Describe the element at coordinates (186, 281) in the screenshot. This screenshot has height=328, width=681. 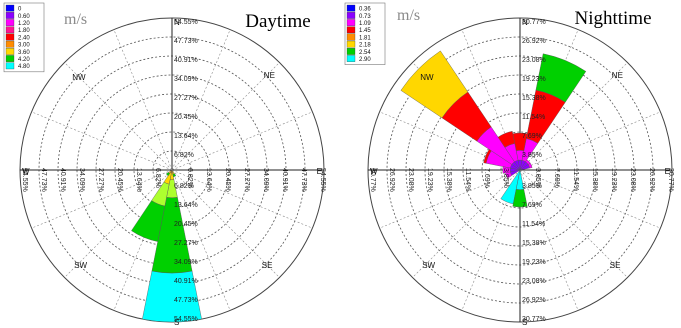
I see `ring-label-south: 40.91%` at that location.